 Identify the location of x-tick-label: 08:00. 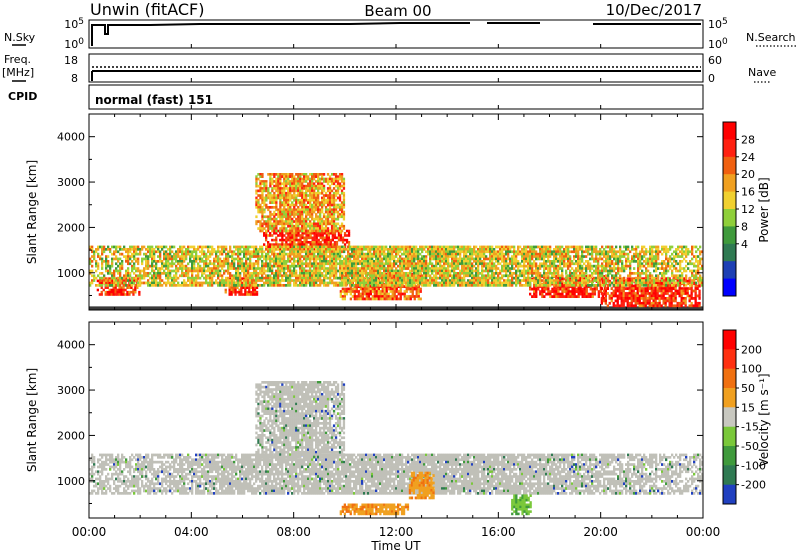
(293, 532).